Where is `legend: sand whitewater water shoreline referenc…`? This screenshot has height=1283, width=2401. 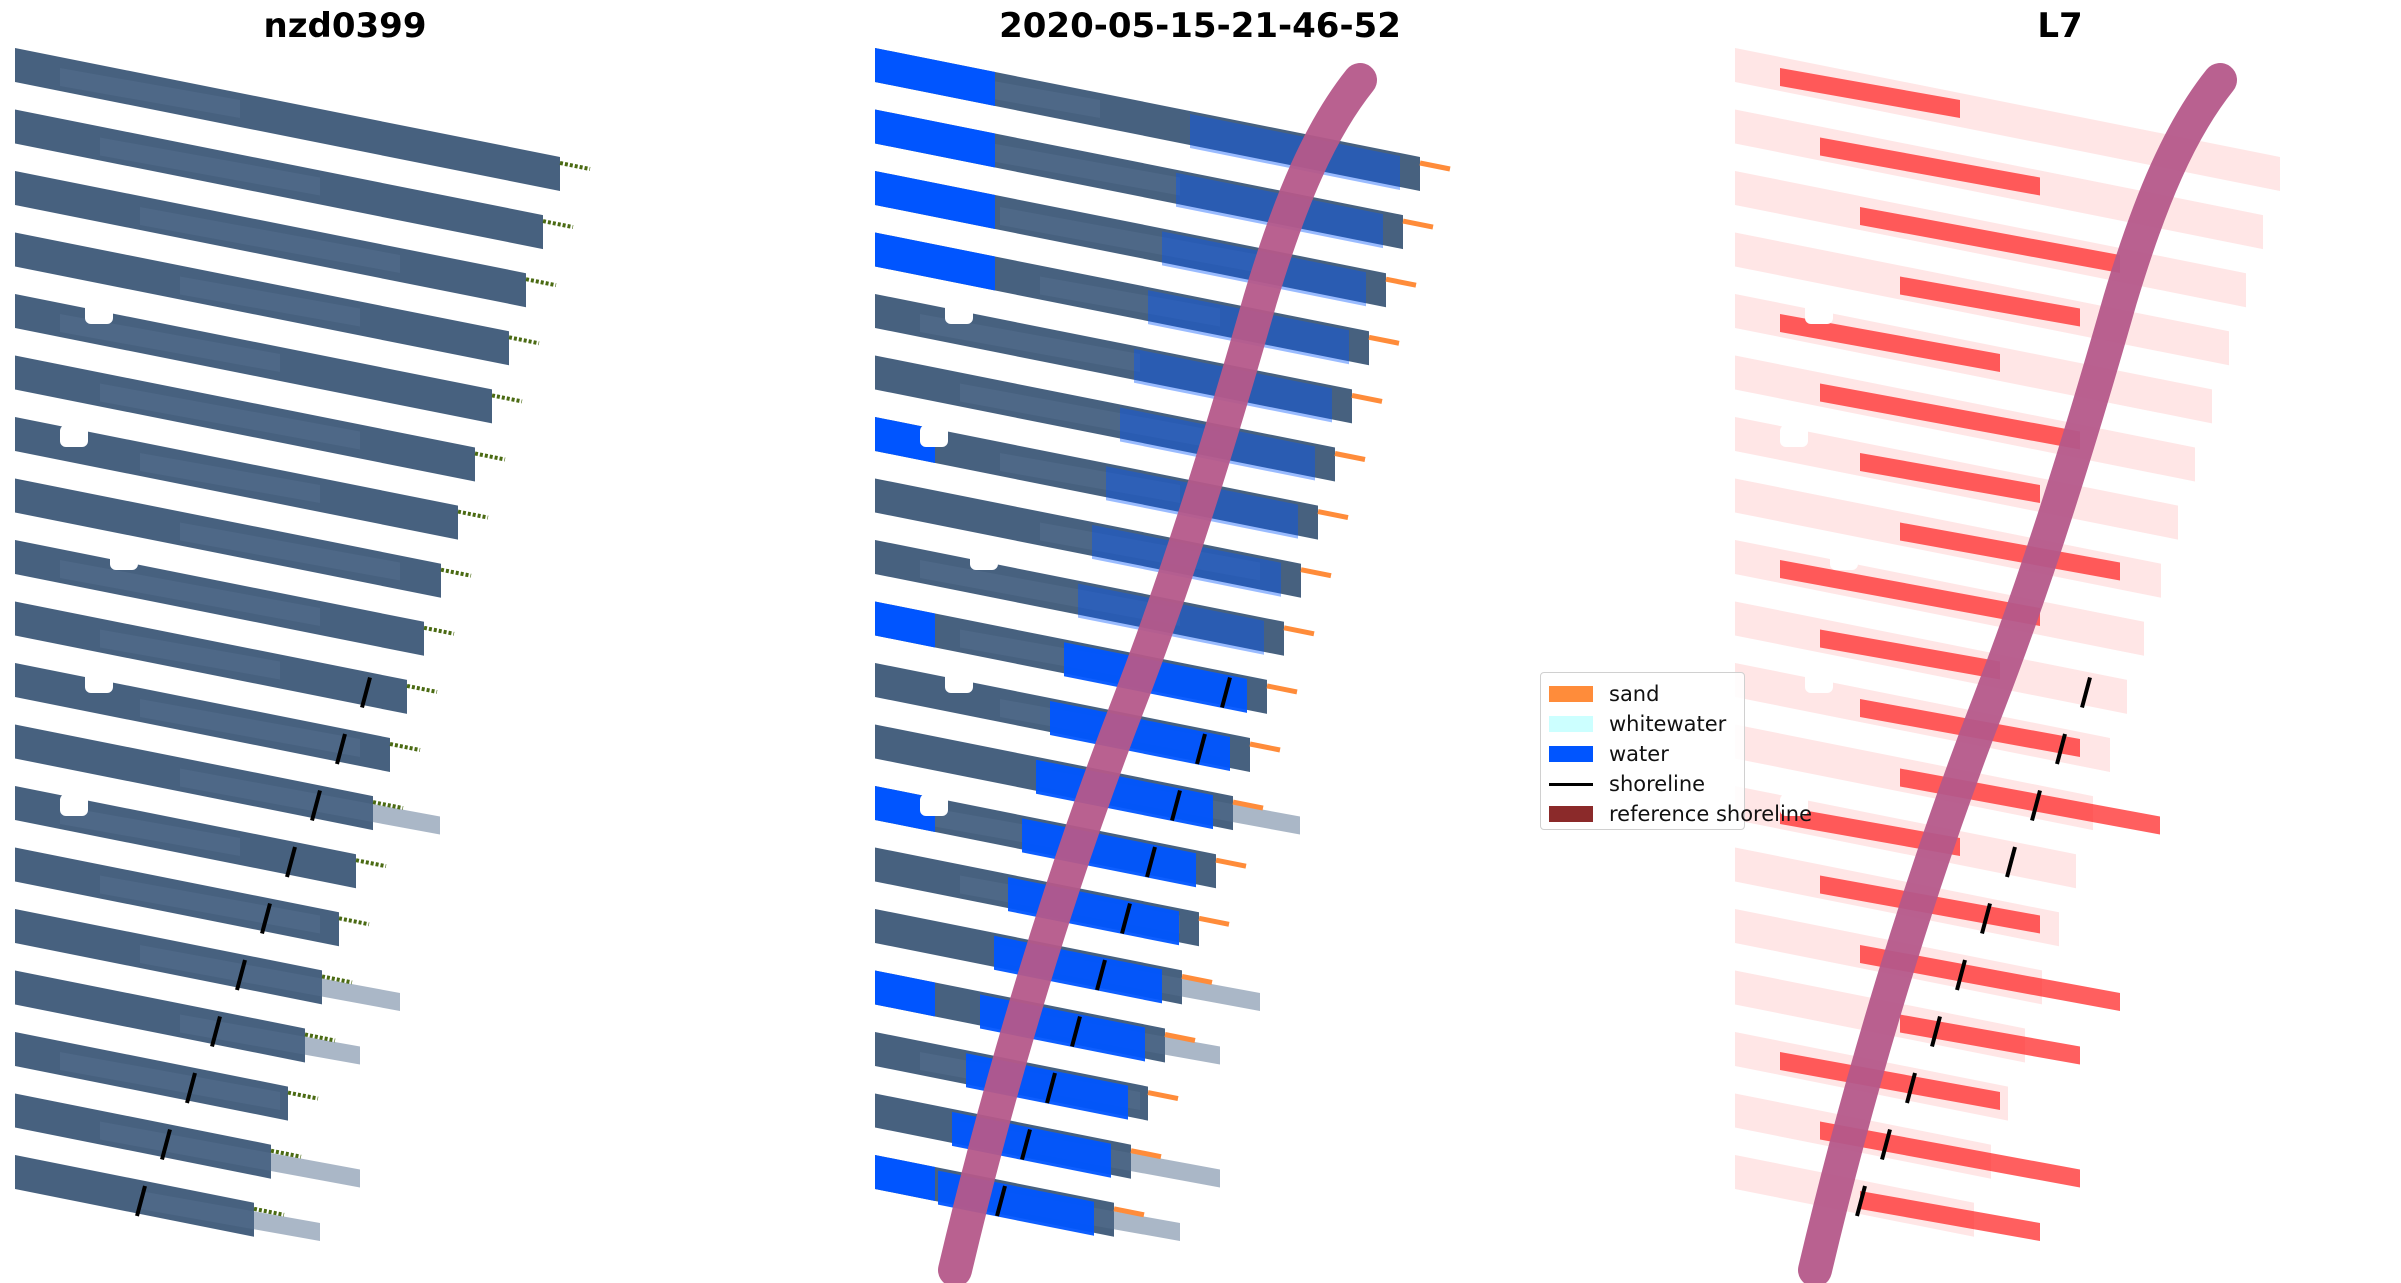
legend: sand whitewater water shoreline referenc… is located at coordinates (1676, 751).